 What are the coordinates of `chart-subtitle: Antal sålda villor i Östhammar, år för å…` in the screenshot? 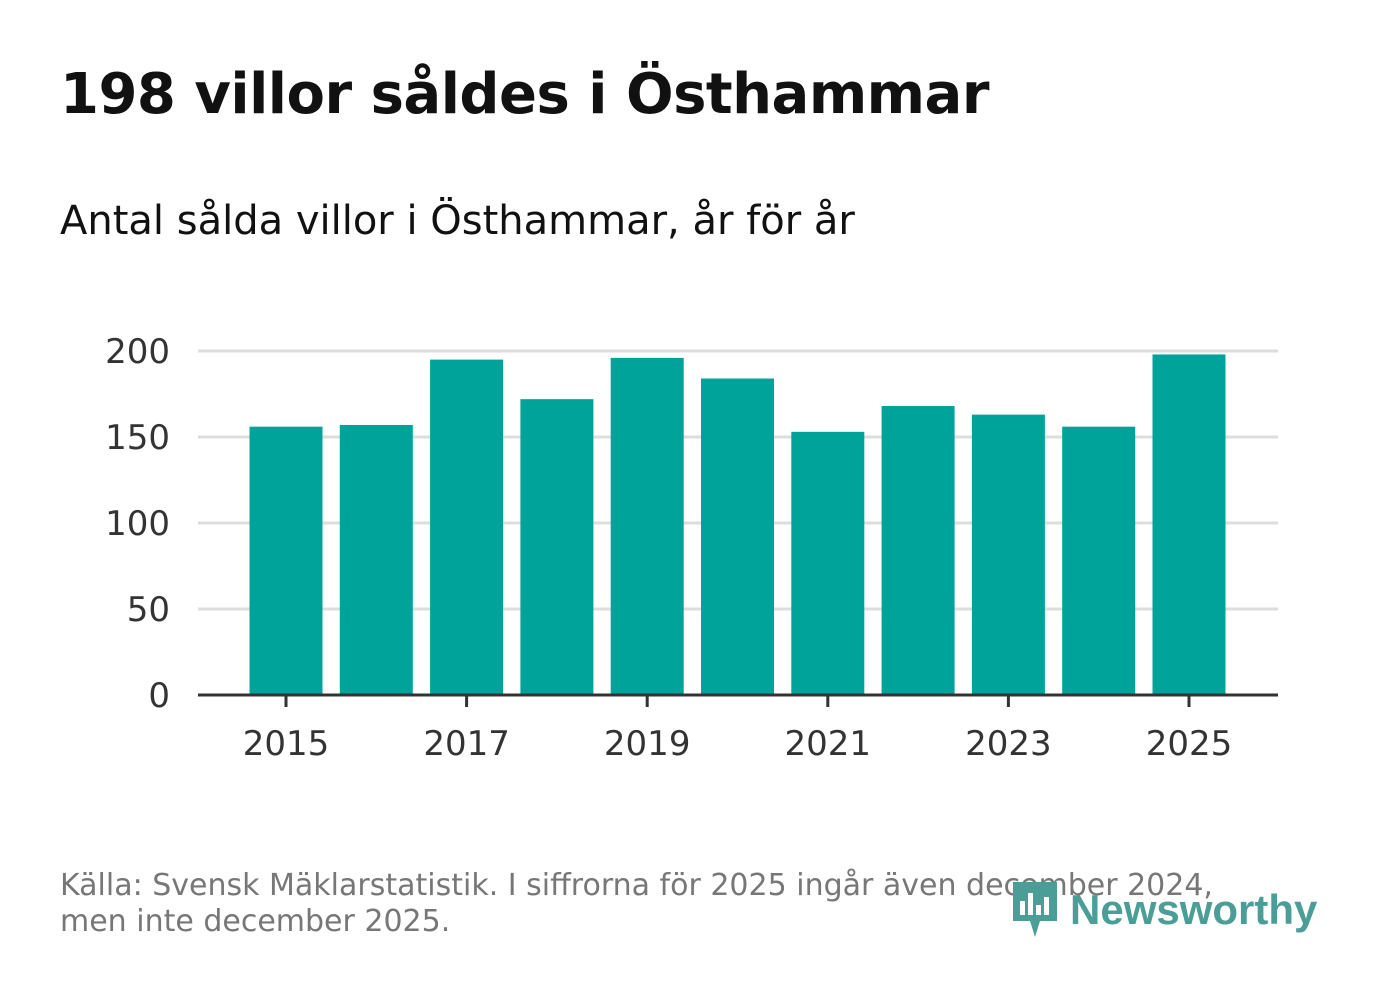 It's located at (457, 221).